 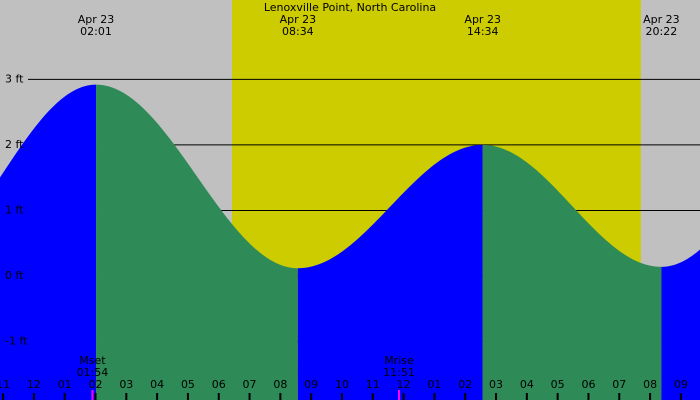 I want to click on extreme-time: 14:34, so click(x=483, y=31).